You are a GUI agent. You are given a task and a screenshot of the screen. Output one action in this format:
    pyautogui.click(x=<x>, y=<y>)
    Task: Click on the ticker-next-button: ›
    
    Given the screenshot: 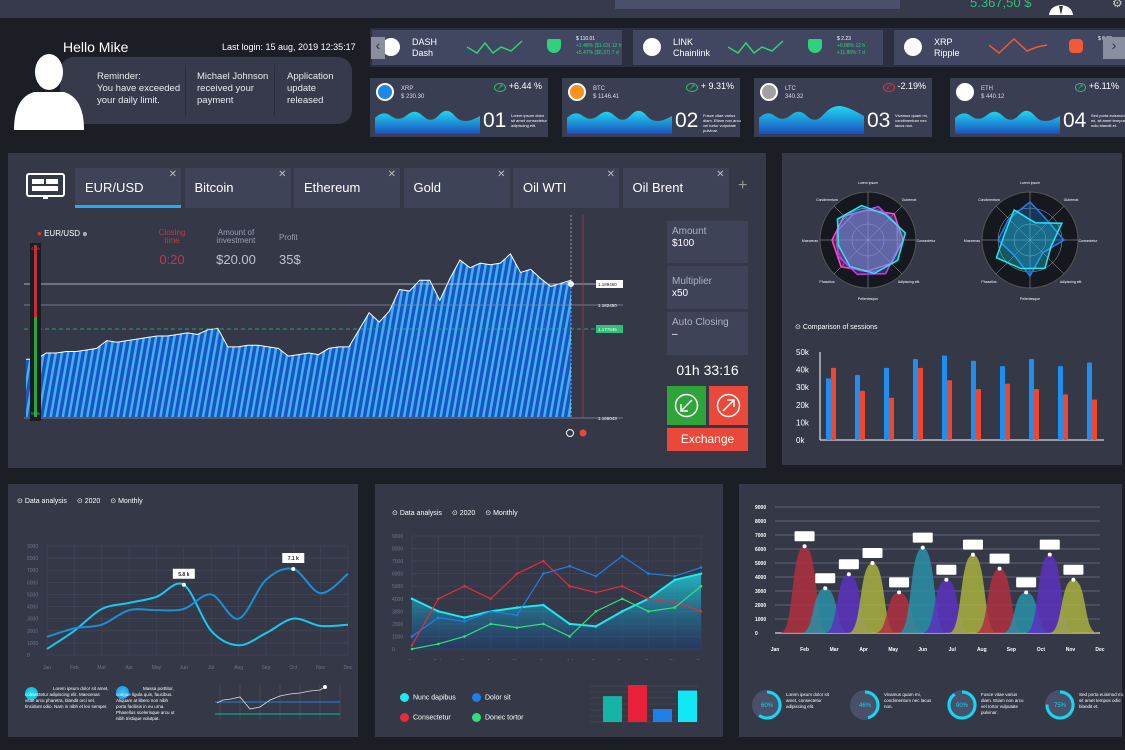 What is the action you would take?
    pyautogui.click(x=1114, y=48)
    